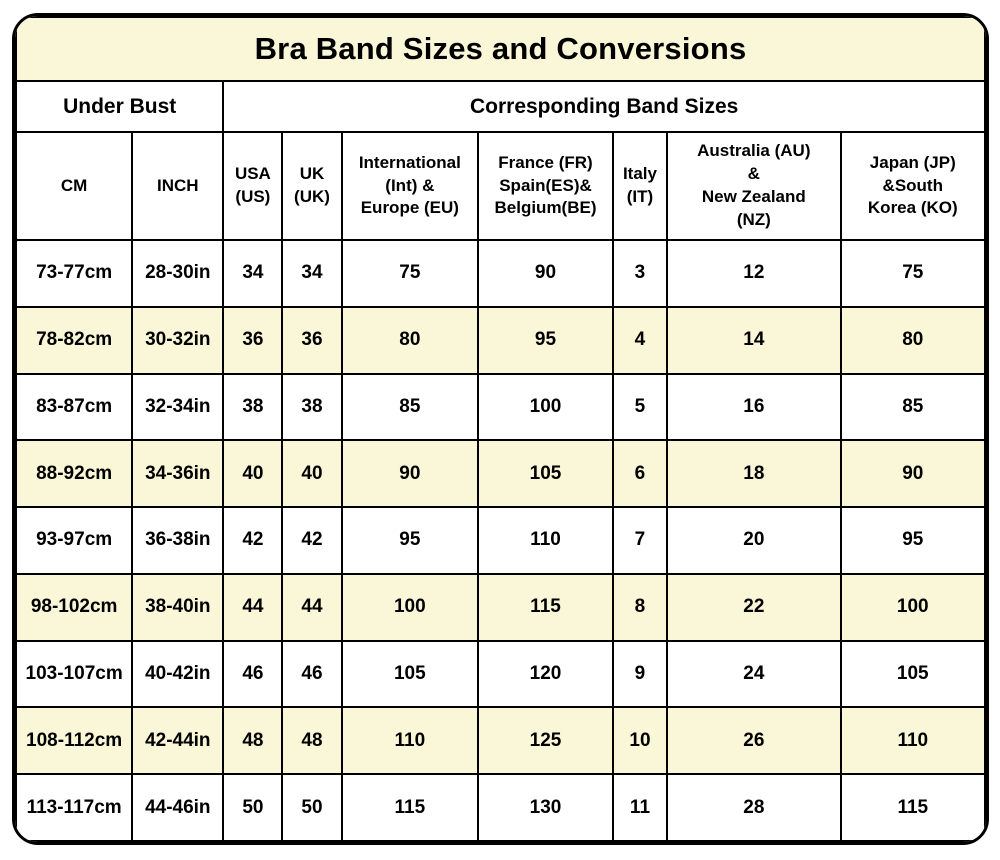  Describe the element at coordinates (500, 49) in the screenshot. I see `chart-title: Bra Band Sizes and Conversions` at that location.